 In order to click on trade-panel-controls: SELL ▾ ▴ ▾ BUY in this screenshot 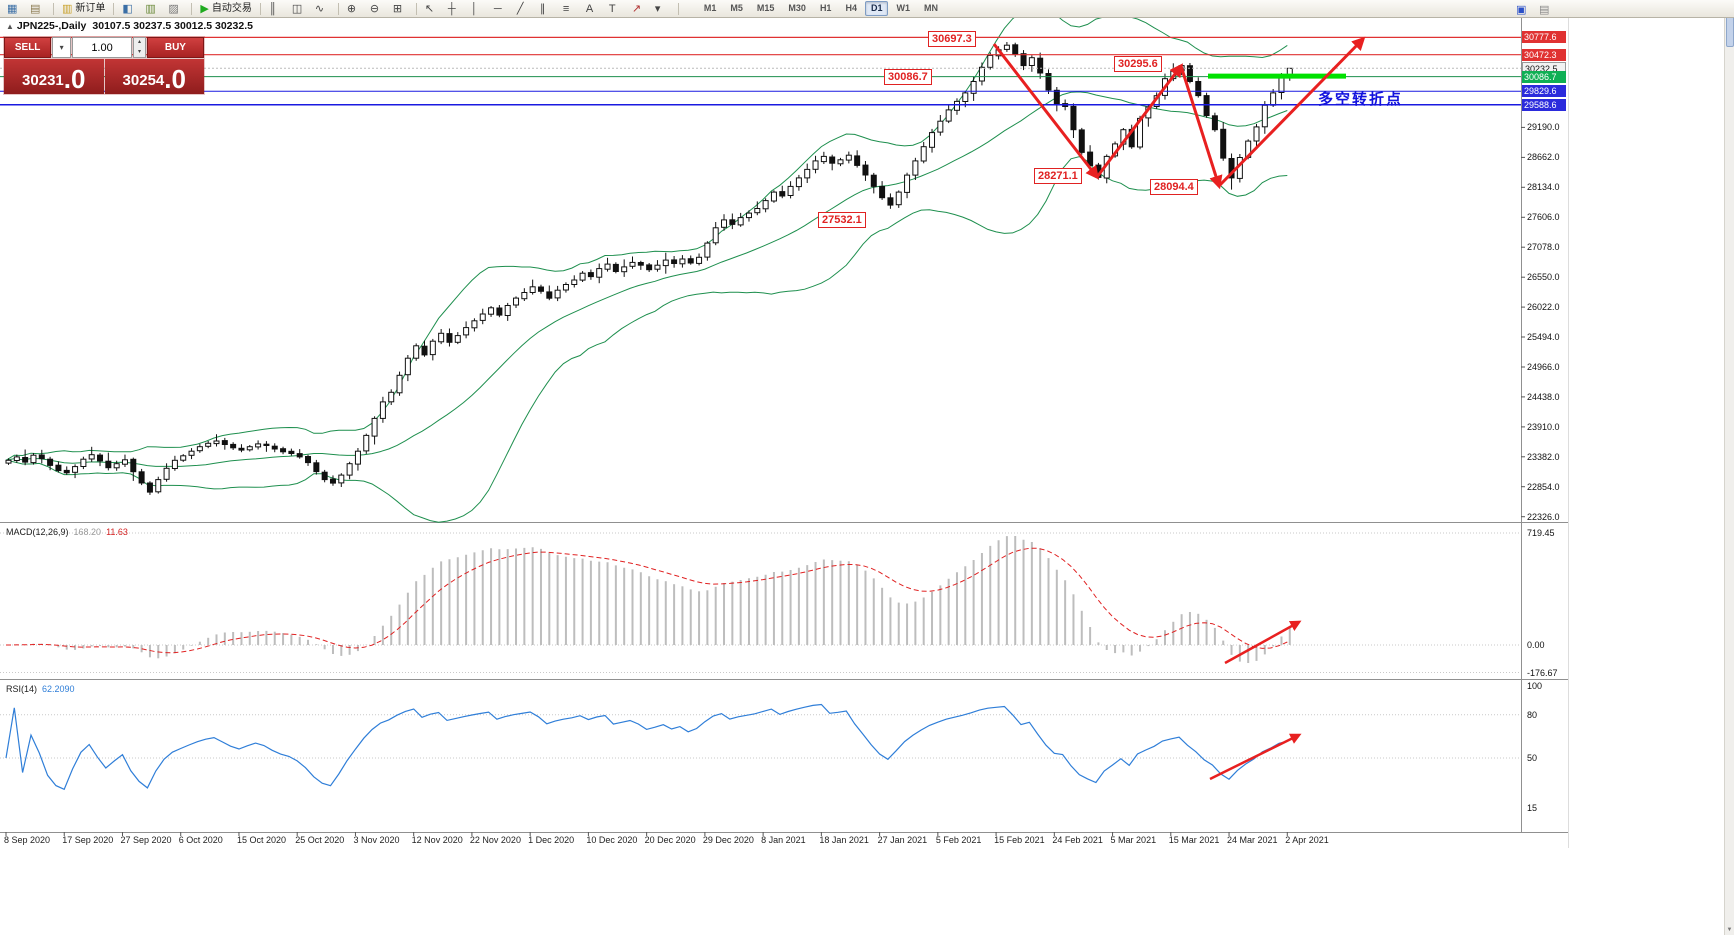, I will do `click(104, 47)`.